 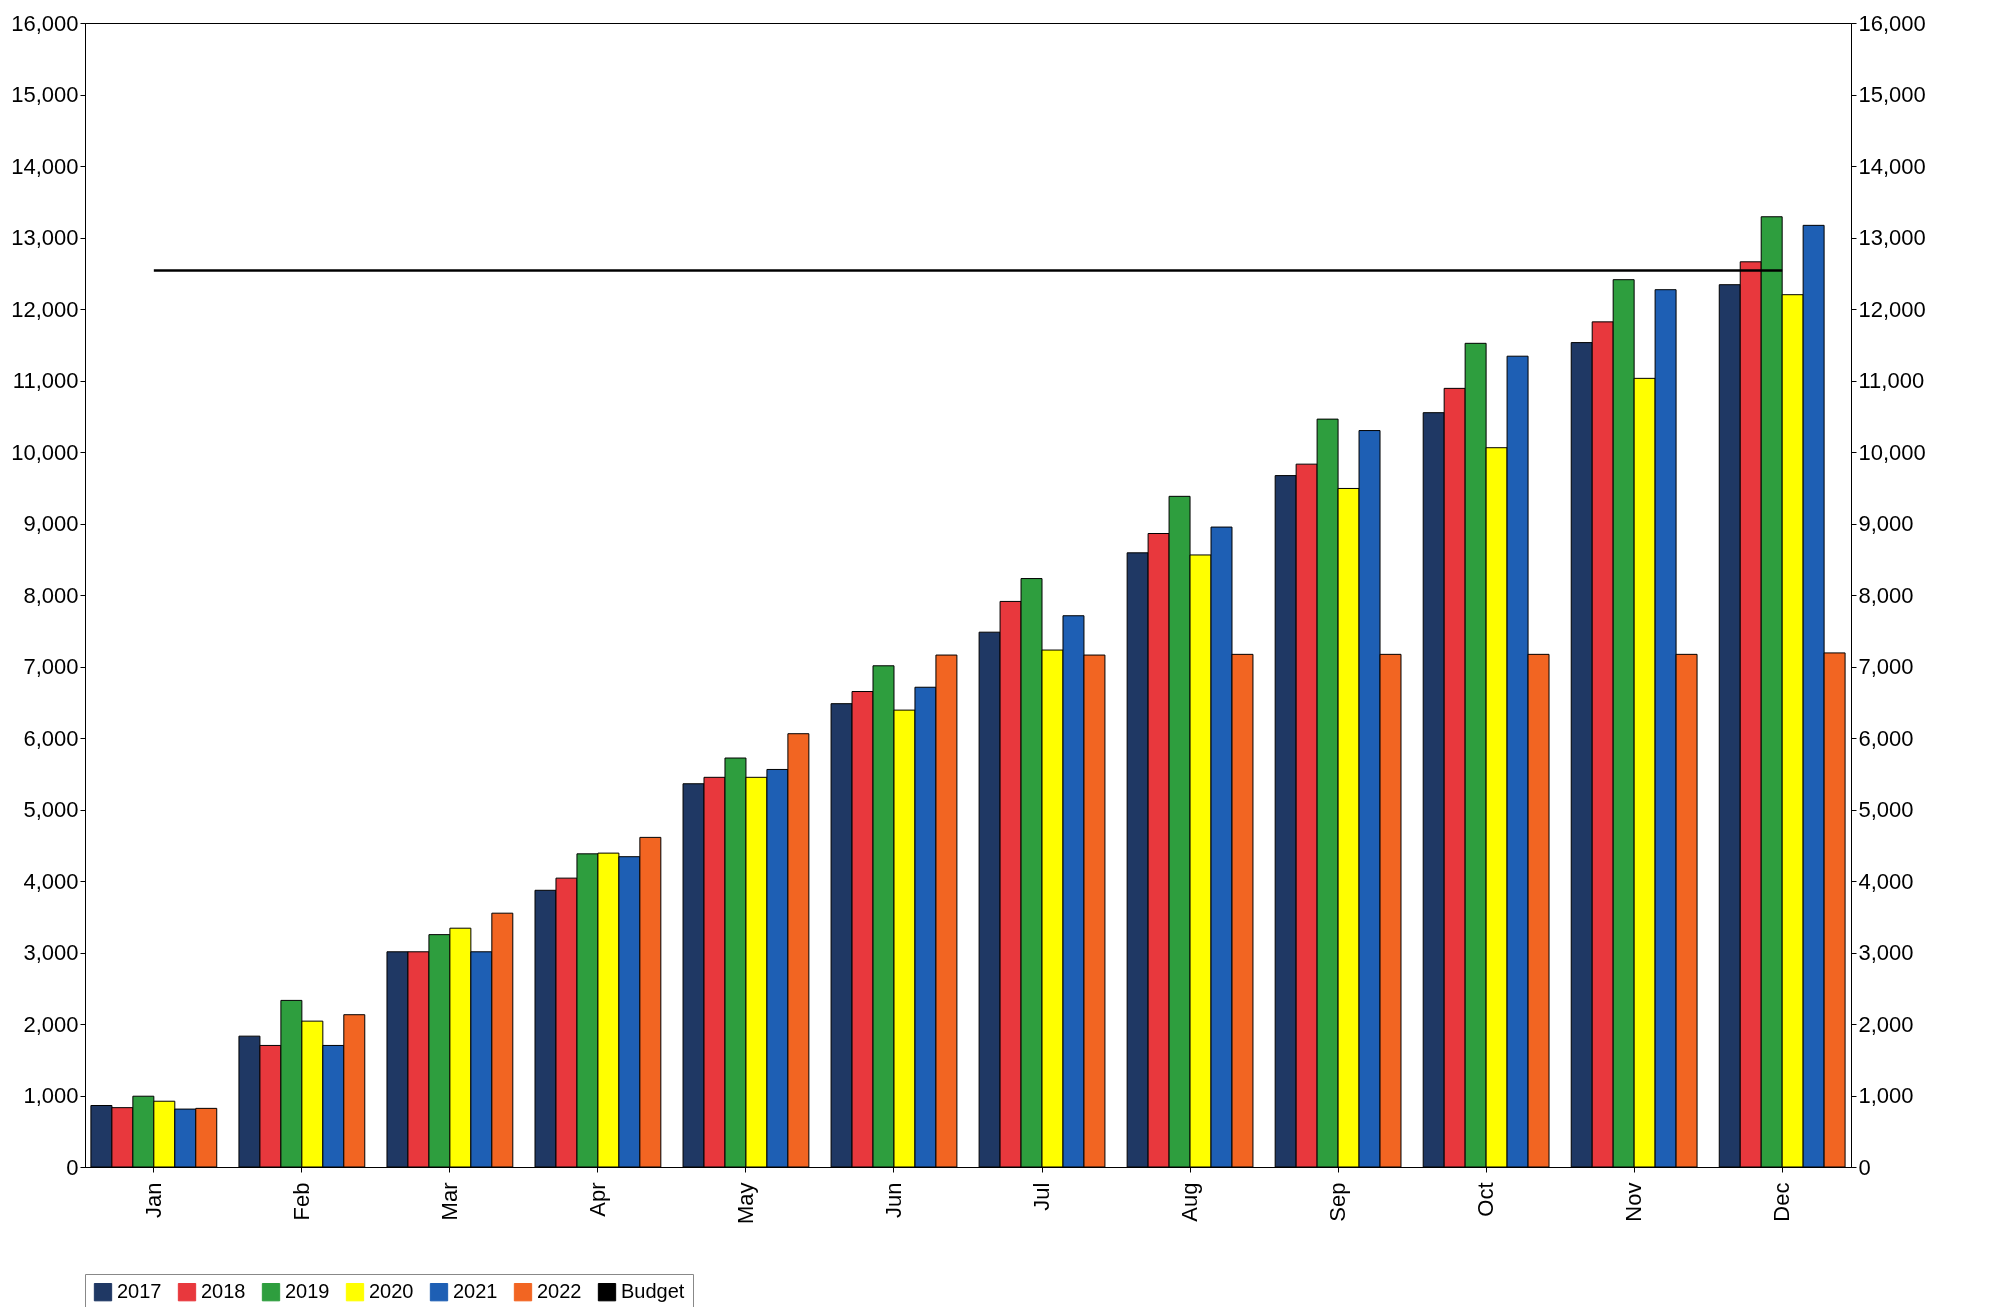 I want to click on y2-tick-label: 10,000, so click(x=1892, y=452).